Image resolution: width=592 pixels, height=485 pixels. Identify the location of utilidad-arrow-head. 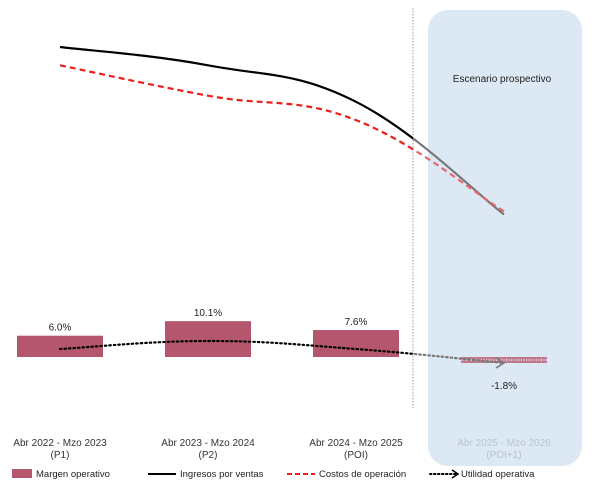
(500, 363).